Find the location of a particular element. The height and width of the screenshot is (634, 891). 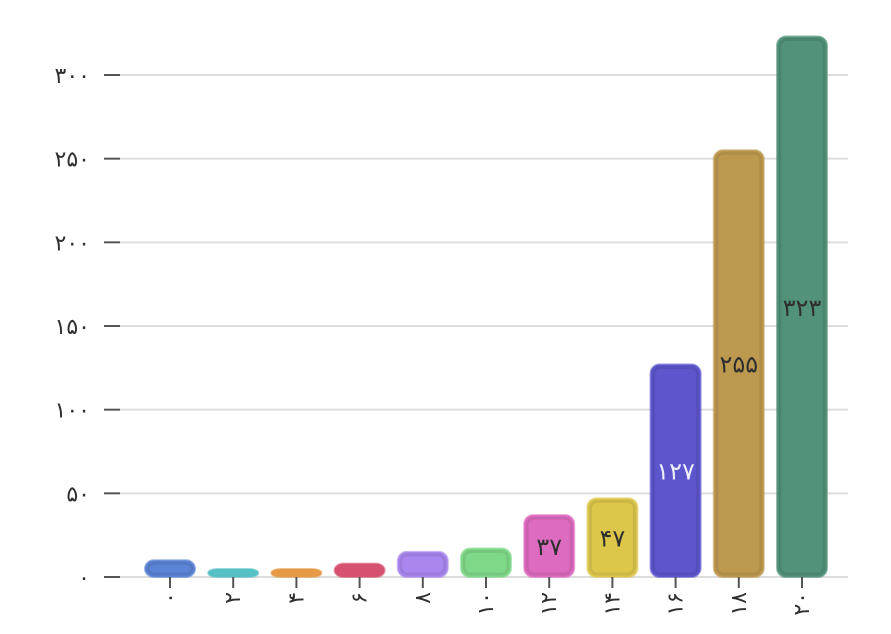

y-axis: ۰ ۵۰ ۱۰۰ ۱۵۰ ۲۰۰ ۲۵۰ ۳۰۰ is located at coordinates (87, 327).